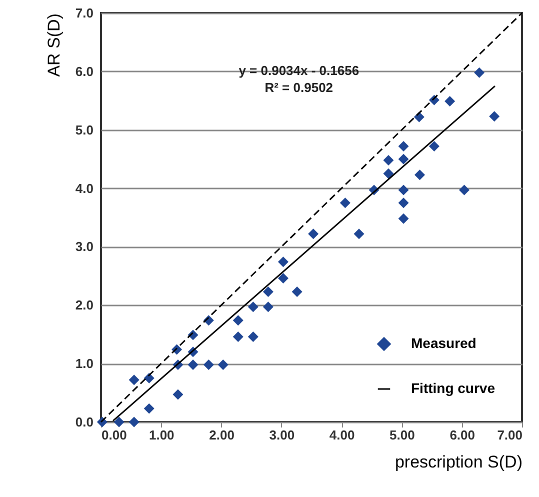 The width and height of the screenshot is (539, 497). I want to click on annotation: R² = 0.9502, so click(299, 87).